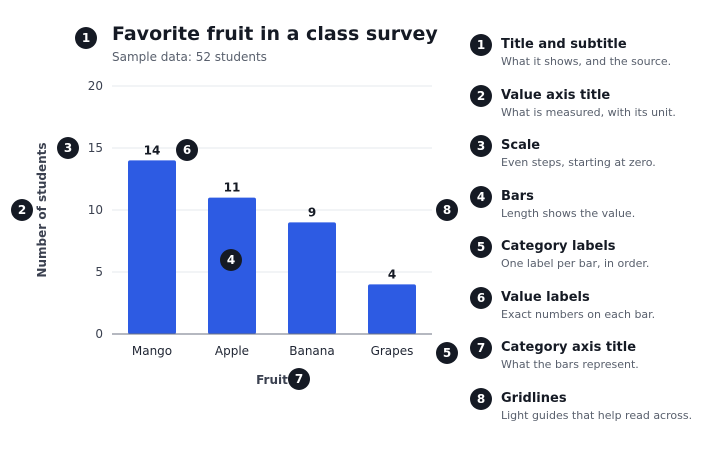 The image size is (720, 450). Describe the element at coordinates (564, 44) in the screenshot. I see `legend-title: Title and subtitle` at that location.